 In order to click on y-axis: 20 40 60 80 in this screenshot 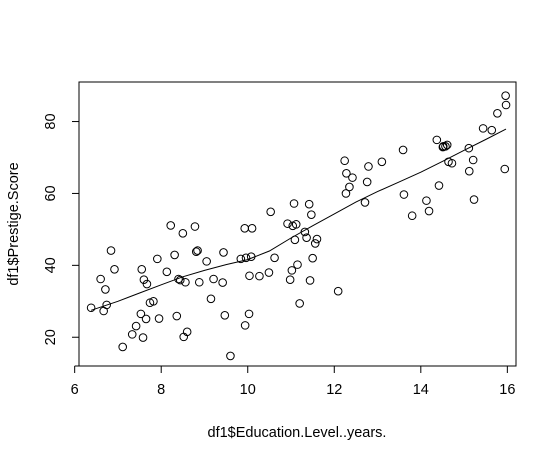, I will do `click(61, 229)`.